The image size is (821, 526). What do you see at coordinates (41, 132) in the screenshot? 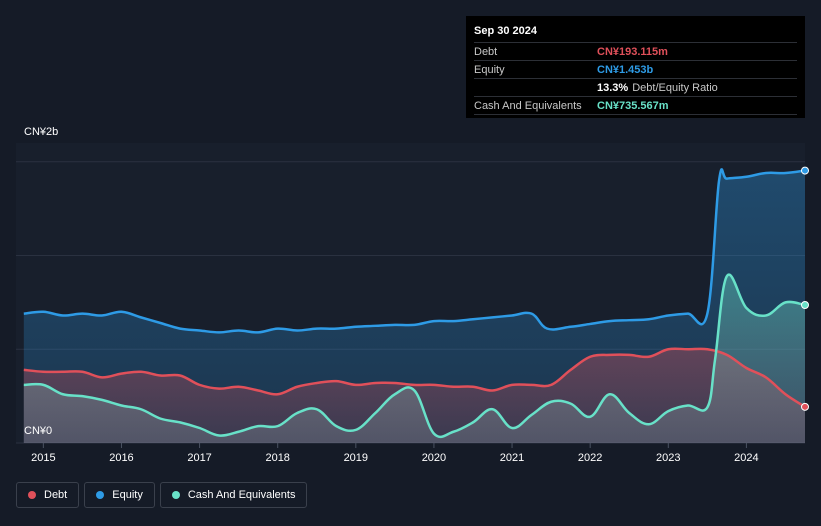
I see `y-axis-top-label: CN¥2b` at bounding box center [41, 132].